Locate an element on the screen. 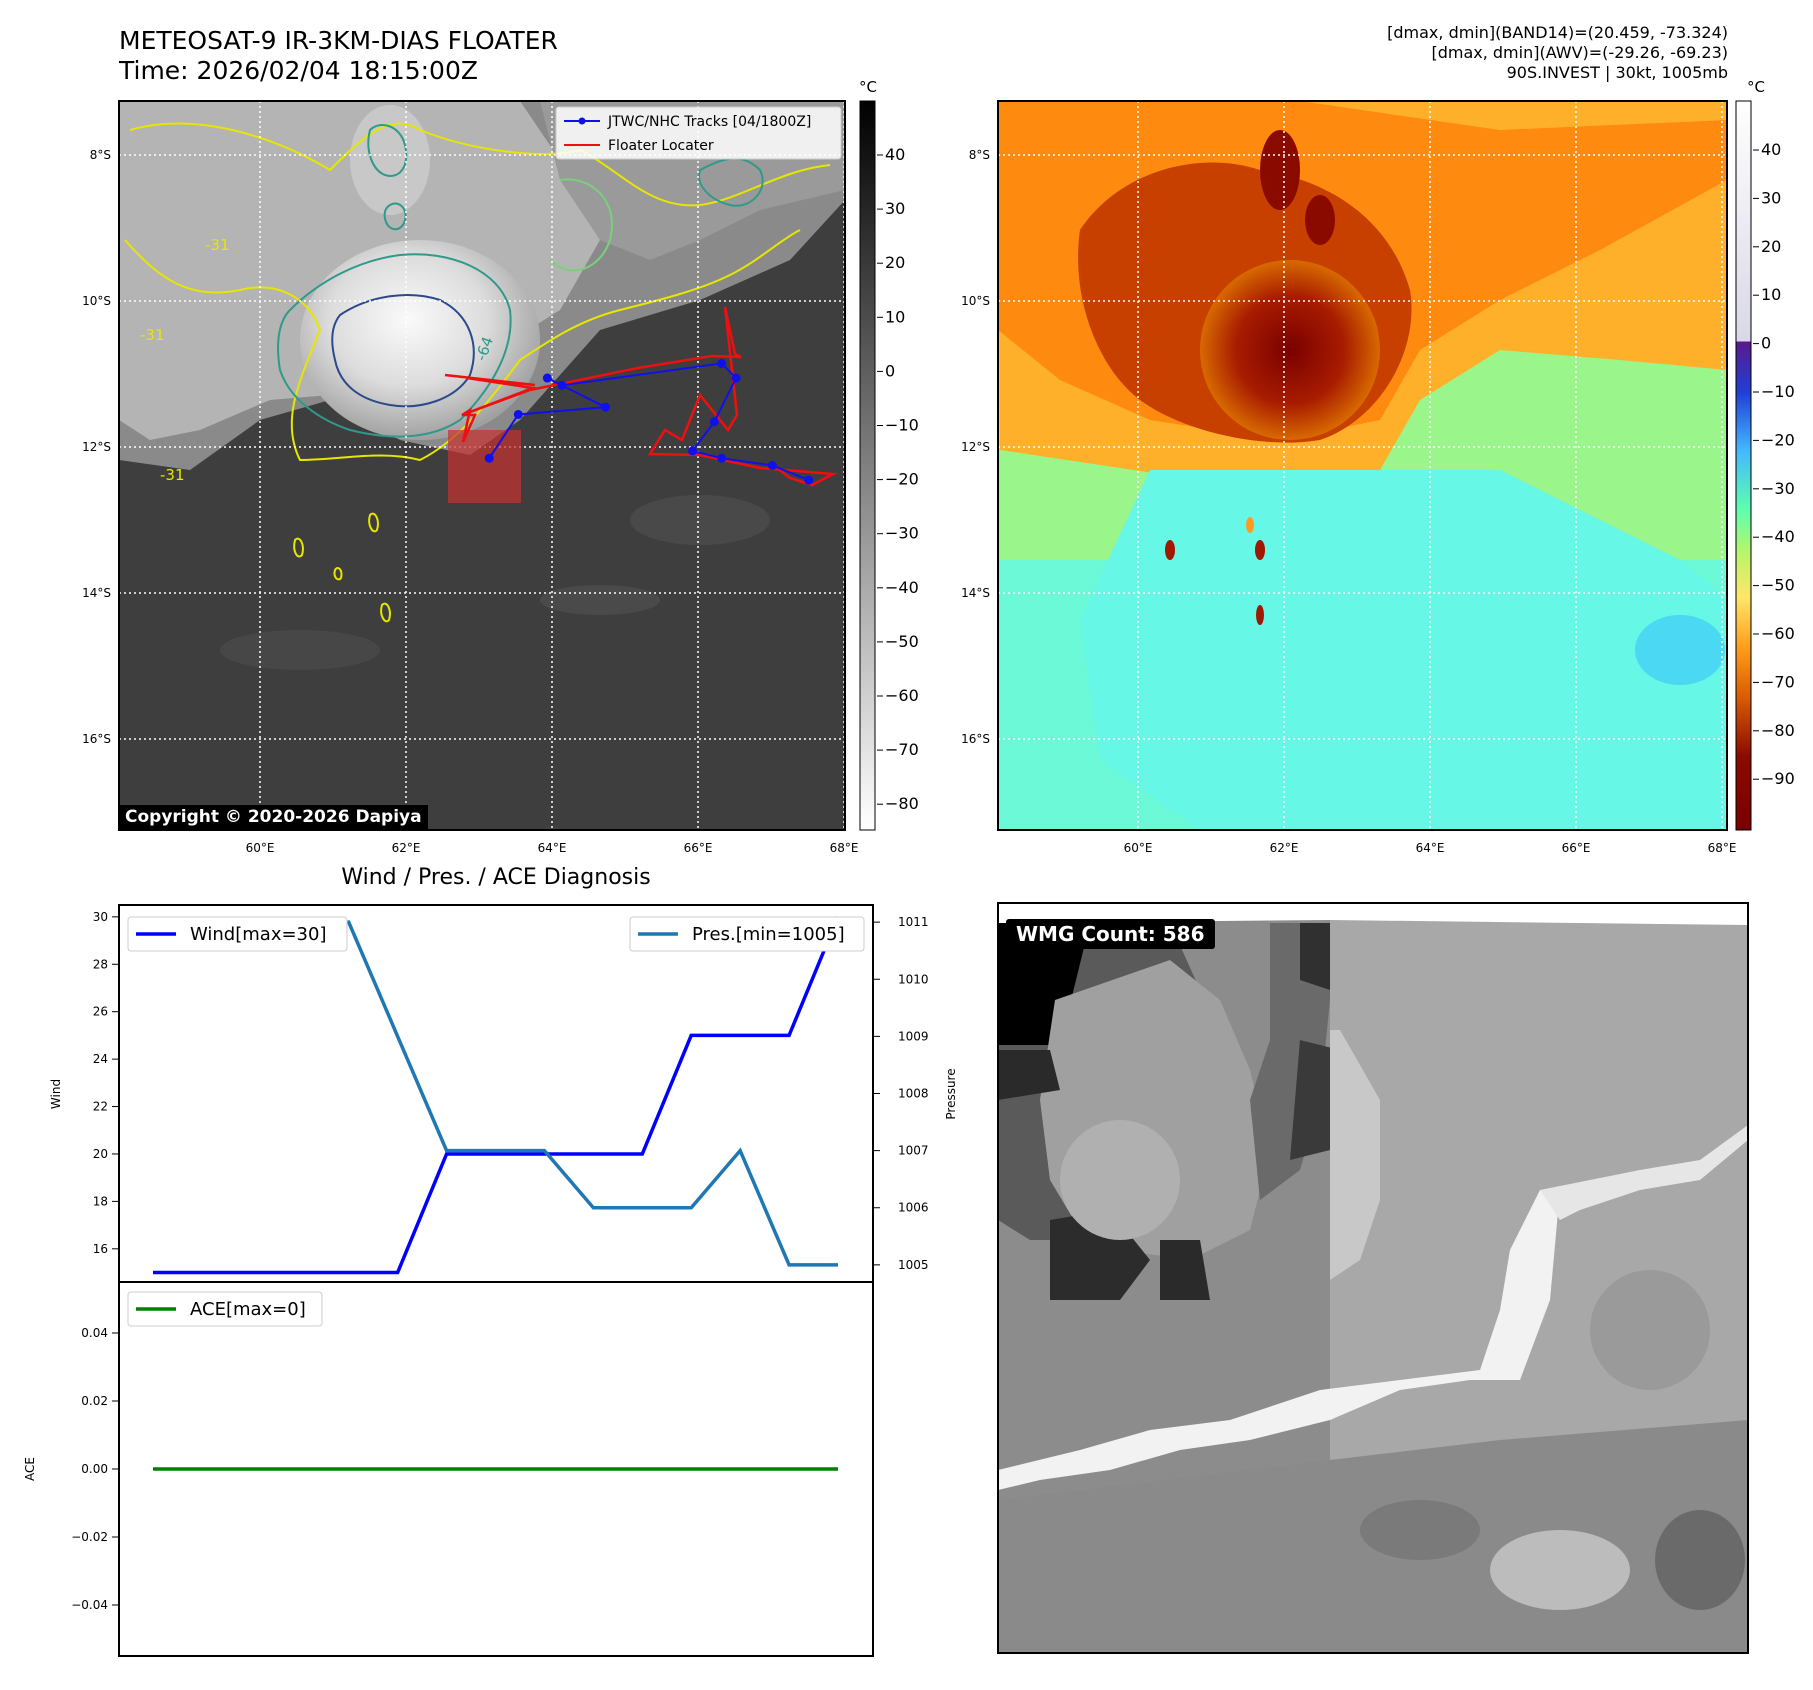 The width and height of the screenshot is (1813, 1690). ir-colorbar is located at coordinates (867, 465).